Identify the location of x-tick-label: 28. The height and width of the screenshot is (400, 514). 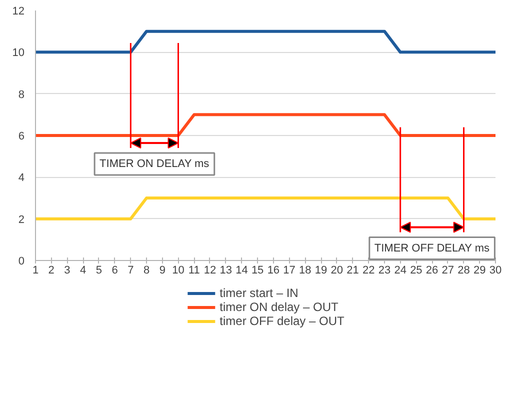
(464, 270).